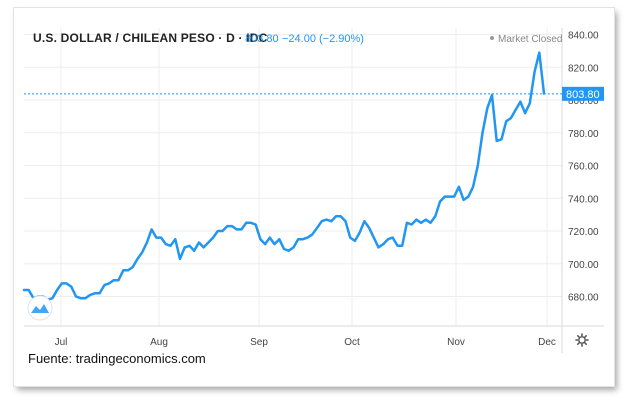 This screenshot has height=400, width=630. I want to click on x-tick-label: Oct, so click(352, 342).